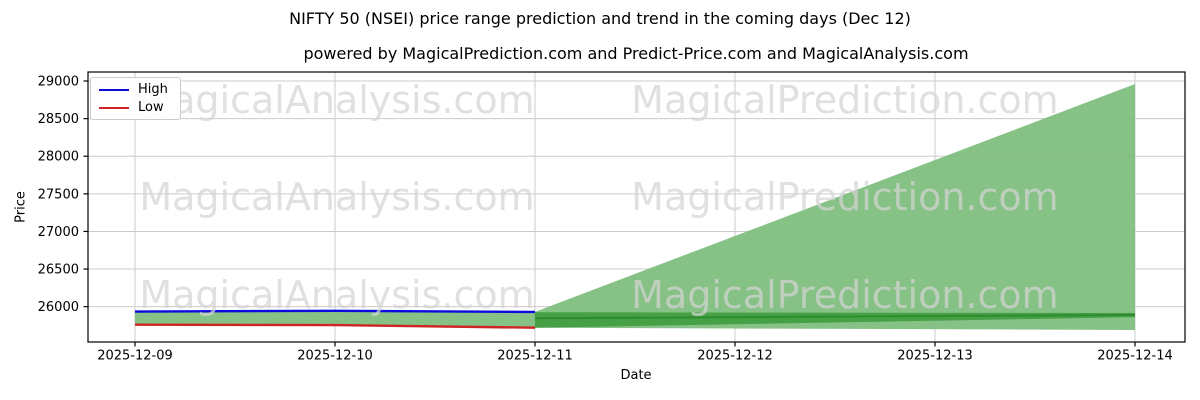 This screenshot has height=400, width=1200. Describe the element at coordinates (636, 375) in the screenshot. I see `x-axis-label: Date` at that location.